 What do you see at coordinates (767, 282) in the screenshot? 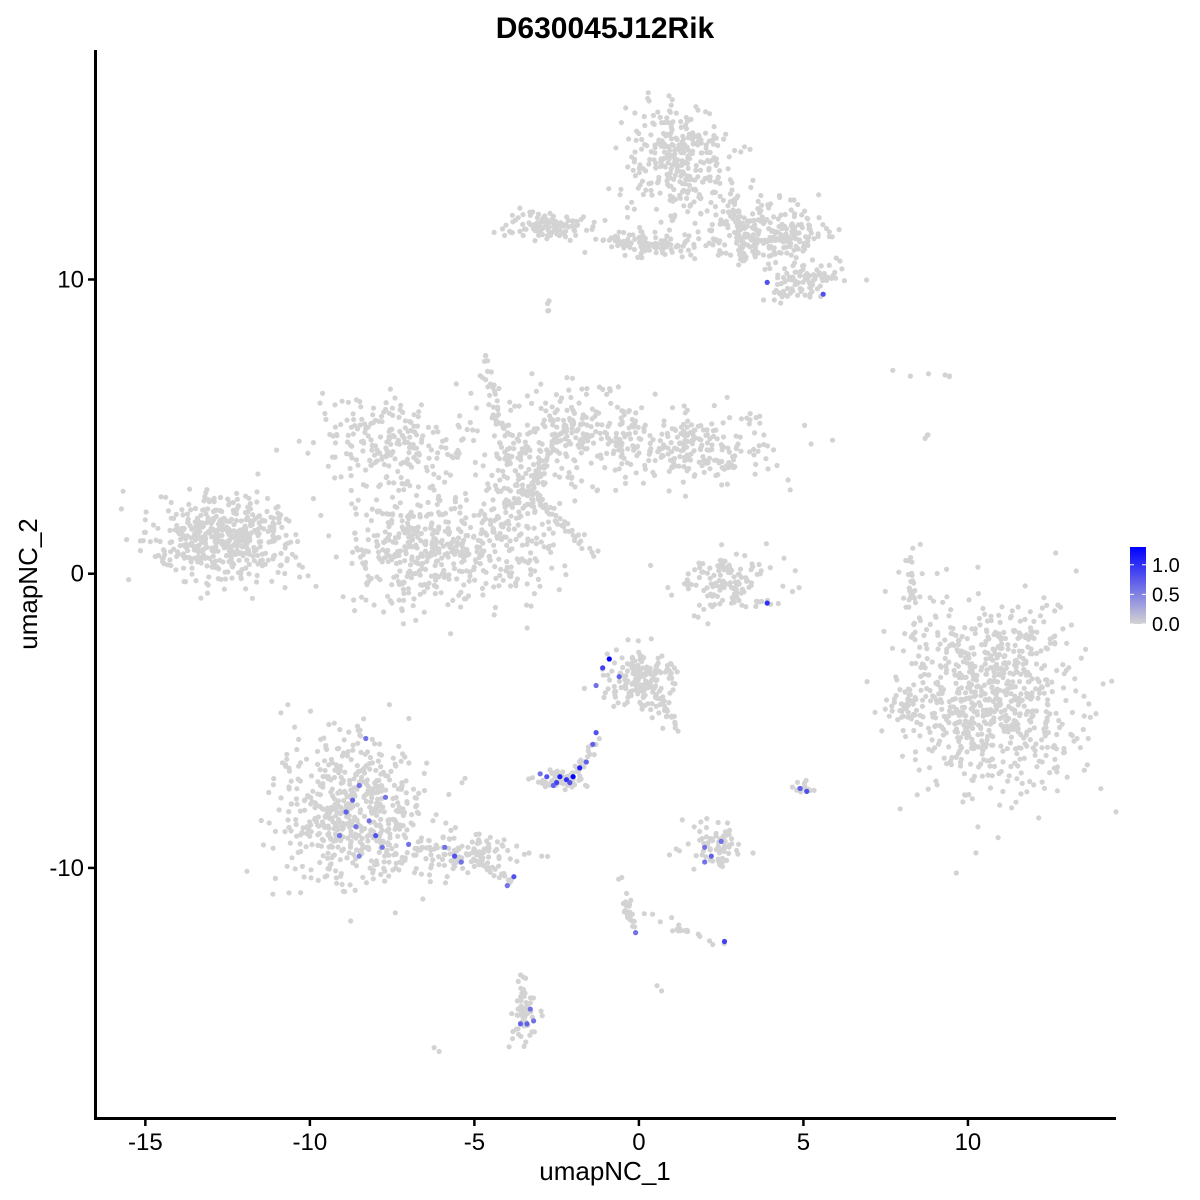
I see `expressing-cell-point` at bounding box center [767, 282].